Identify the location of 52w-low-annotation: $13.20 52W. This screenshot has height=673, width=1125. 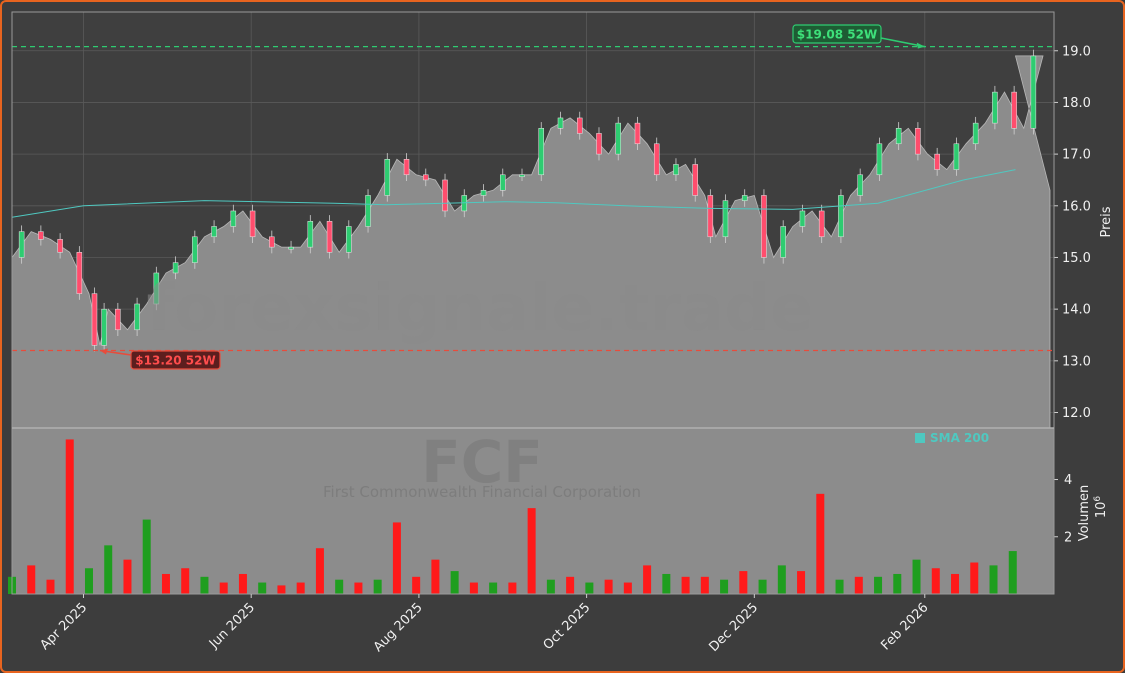
(160, 359).